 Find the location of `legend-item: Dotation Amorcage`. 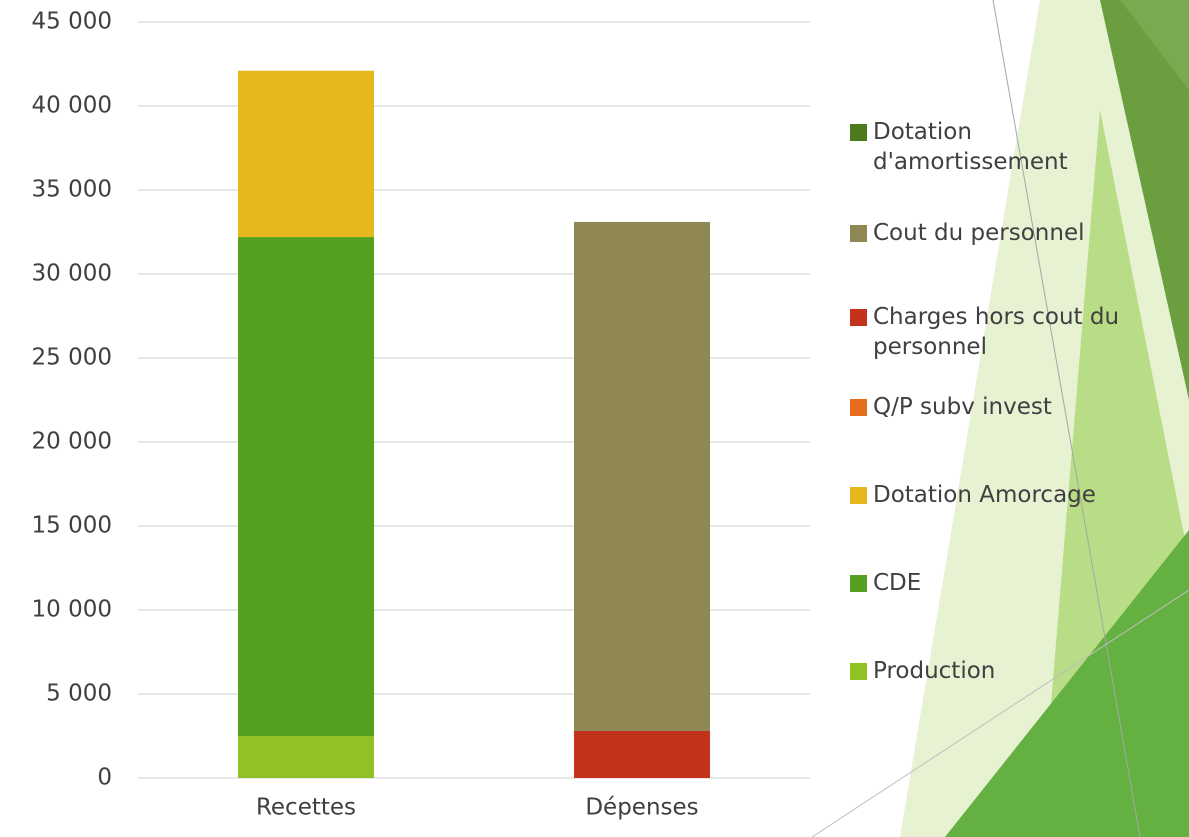

legend-item: Dotation Amorcage is located at coordinates (1017, 495).